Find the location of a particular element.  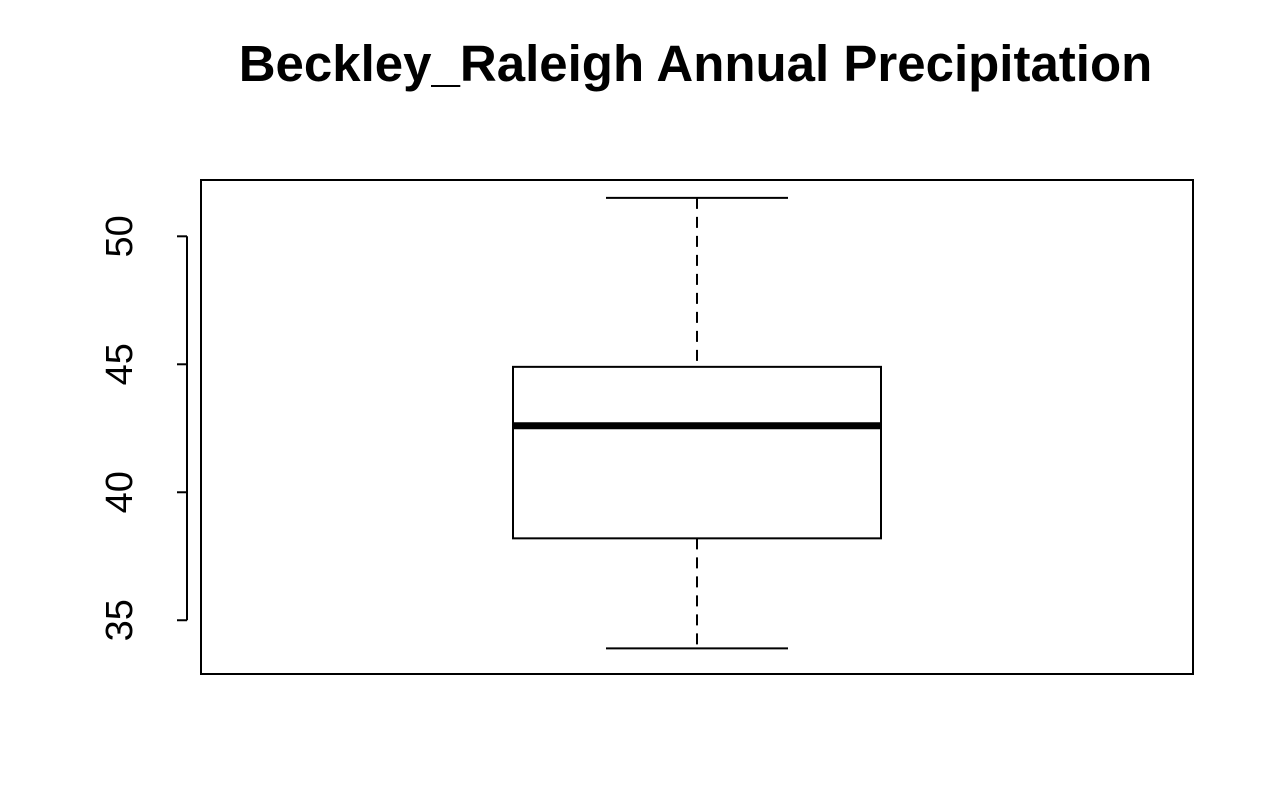

y-tick-label: 45 is located at coordinates (120, 364).